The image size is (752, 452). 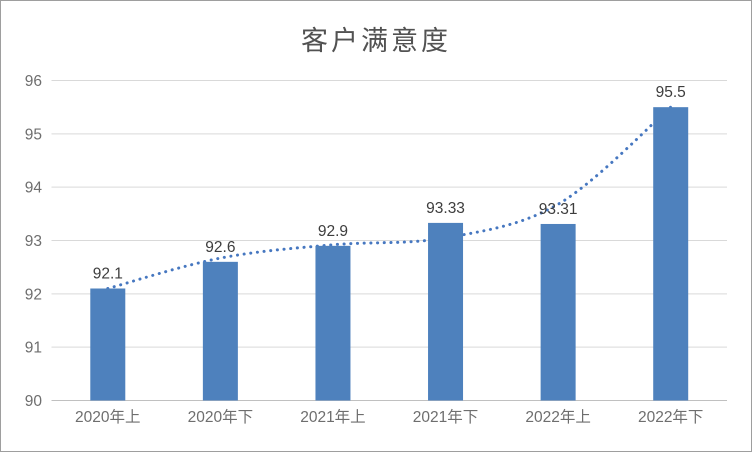 I want to click on y-axis-tick: 92, so click(x=33, y=294).